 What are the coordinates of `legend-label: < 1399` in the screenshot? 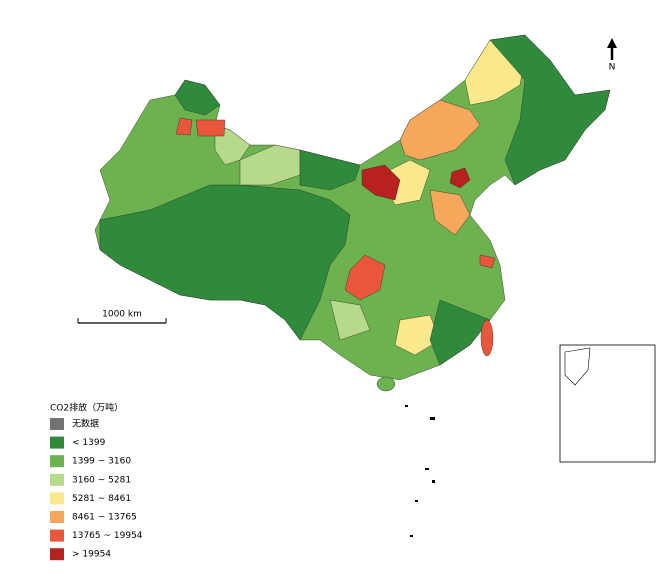 It's located at (89, 443).